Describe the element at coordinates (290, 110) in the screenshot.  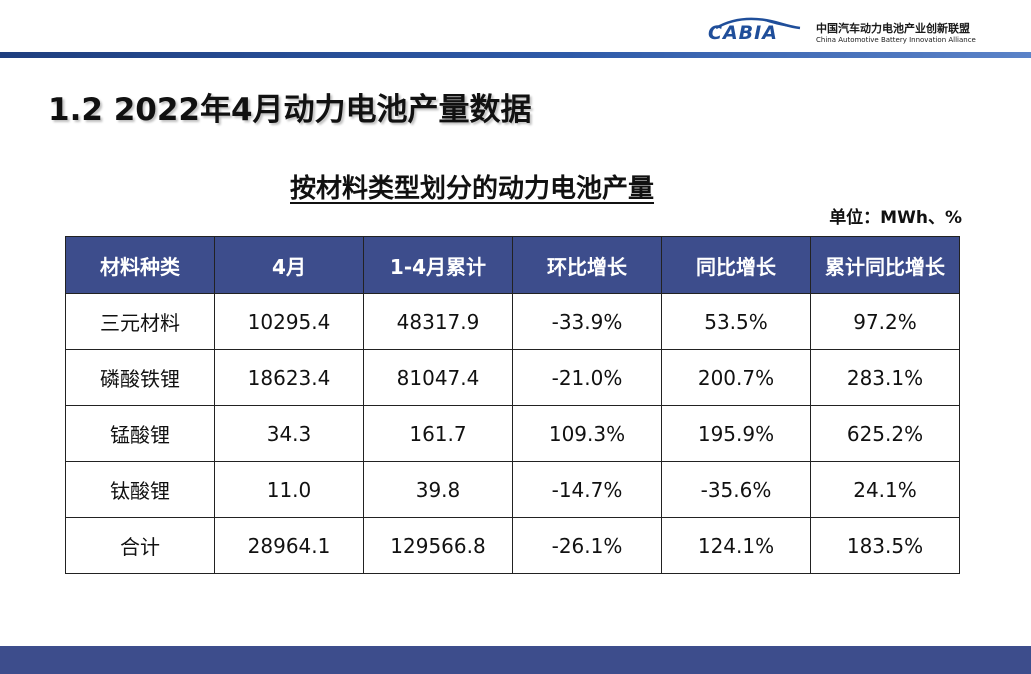
I see `page-title: 1.2 2022年4月动力电池产量数据` at that location.